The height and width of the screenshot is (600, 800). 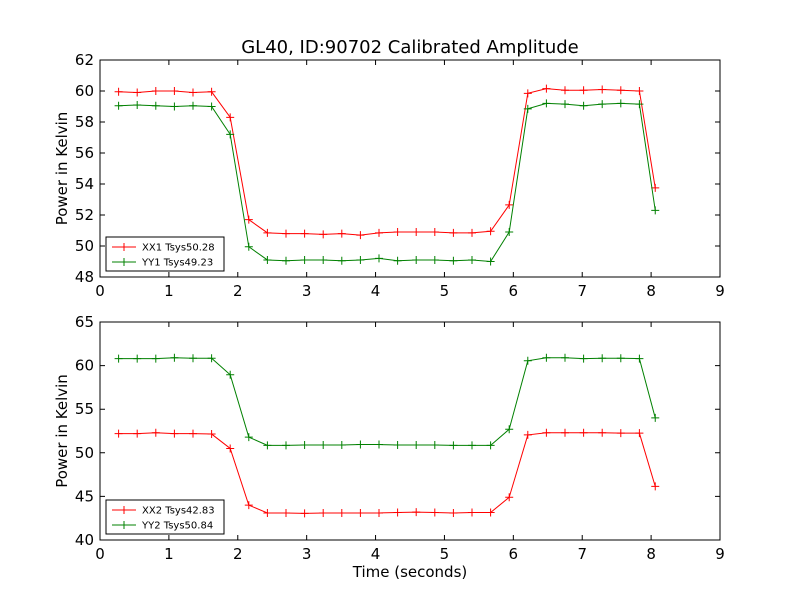 What do you see at coordinates (720, 554) in the screenshot?
I see `x-tick-label-1-9: 9` at bounding box center [720, 554].